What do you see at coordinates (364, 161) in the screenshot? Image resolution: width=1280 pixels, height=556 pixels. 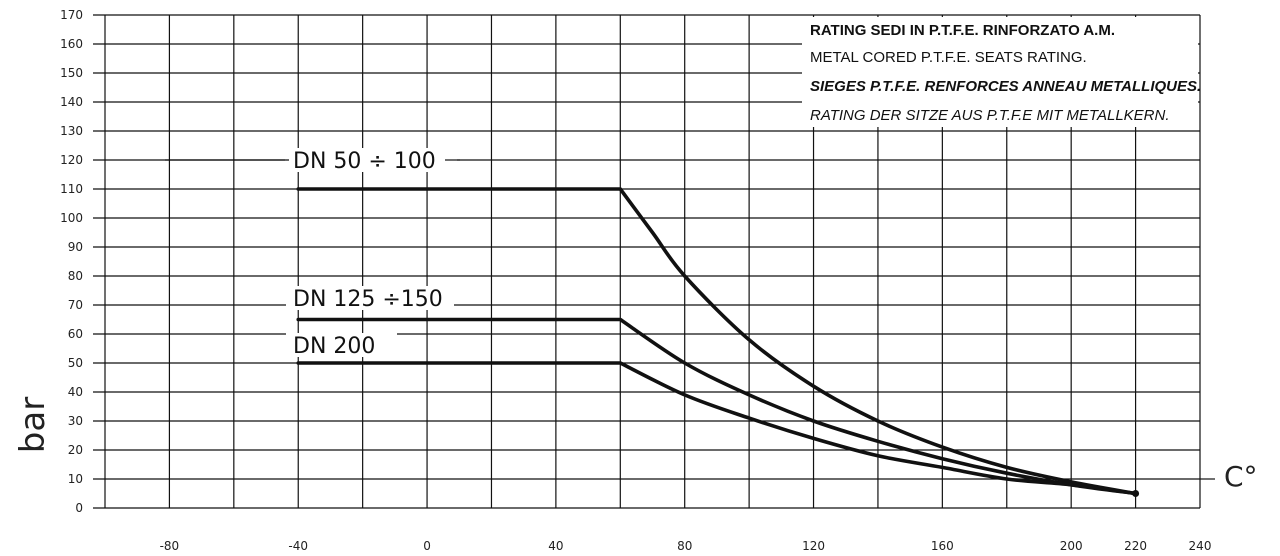 I see `series-label-1: DN 50 ÷ 100` at bounding box center [364, 161].